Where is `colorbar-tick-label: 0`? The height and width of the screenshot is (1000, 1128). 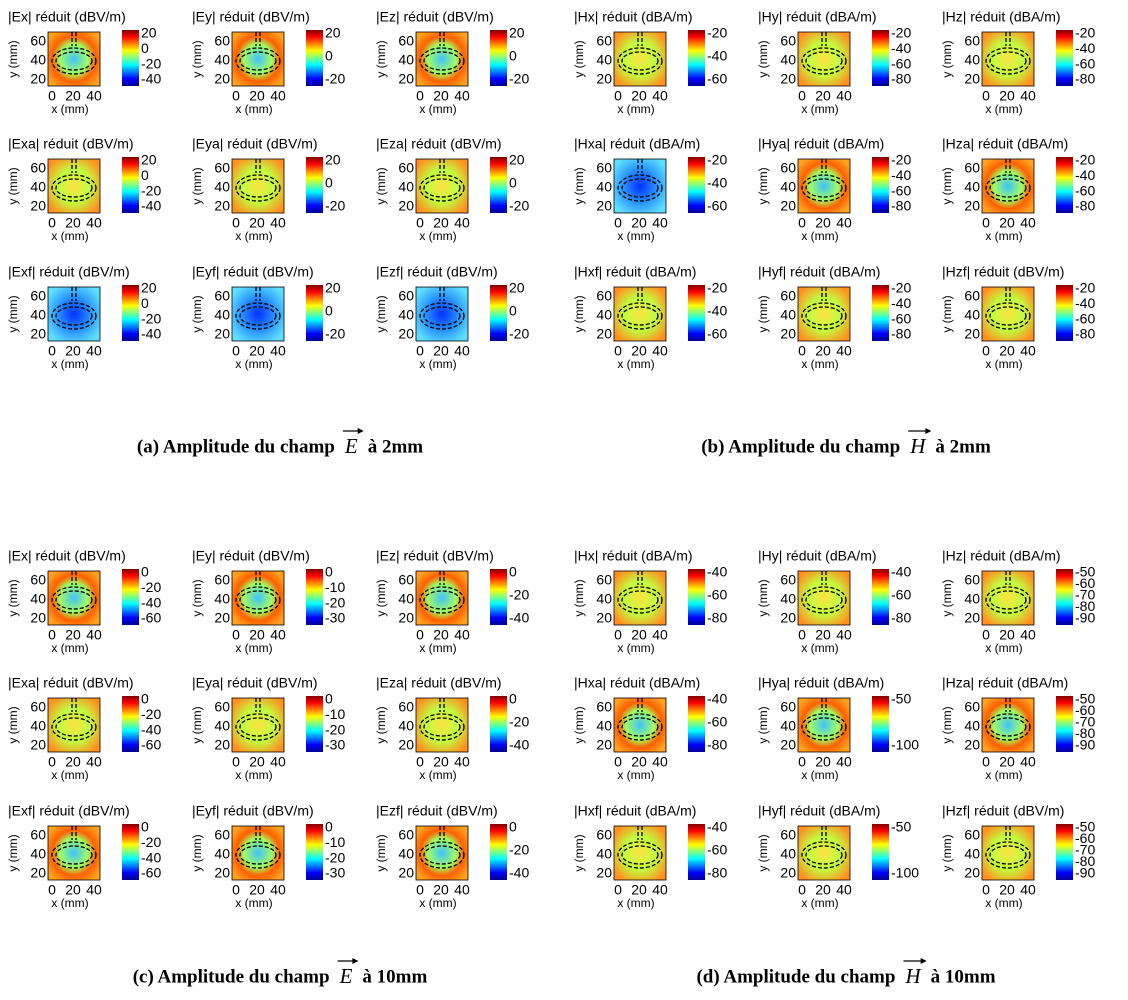
colorbar-tick-label: 0 is located at coordinates (513, 311).